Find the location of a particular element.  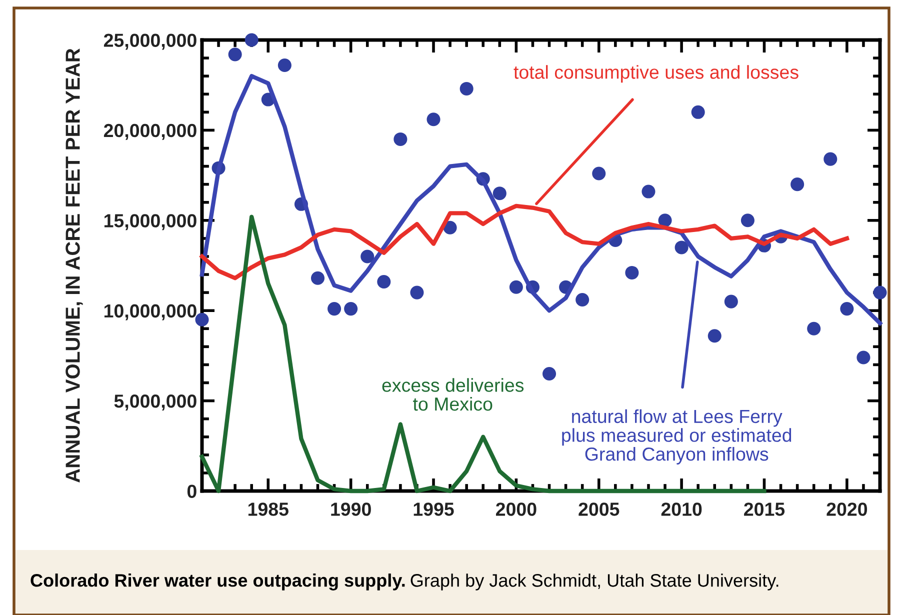

x-tick-label: 2015 is located at coordinates (764, 509).